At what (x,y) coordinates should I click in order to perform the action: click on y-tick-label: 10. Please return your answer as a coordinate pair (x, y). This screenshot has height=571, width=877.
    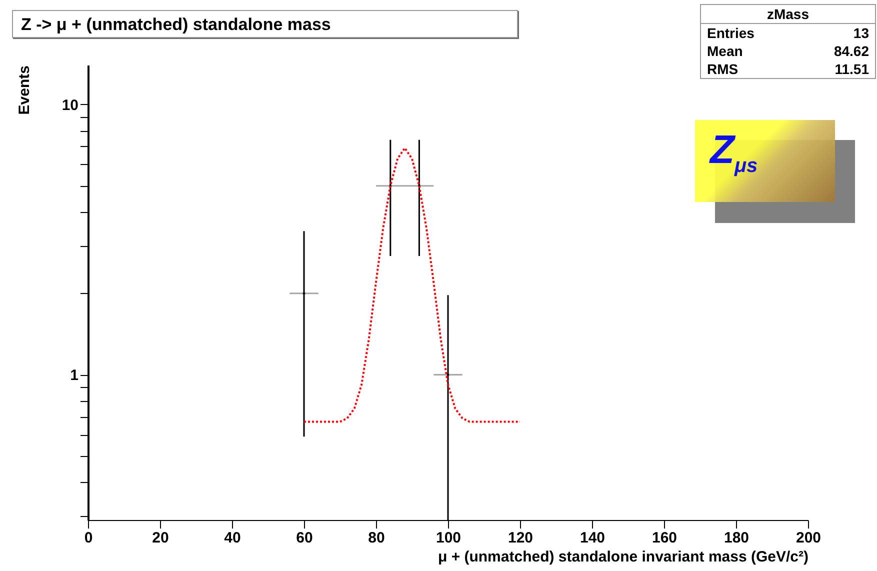
    Looking at the image, I should click on (70, 105).